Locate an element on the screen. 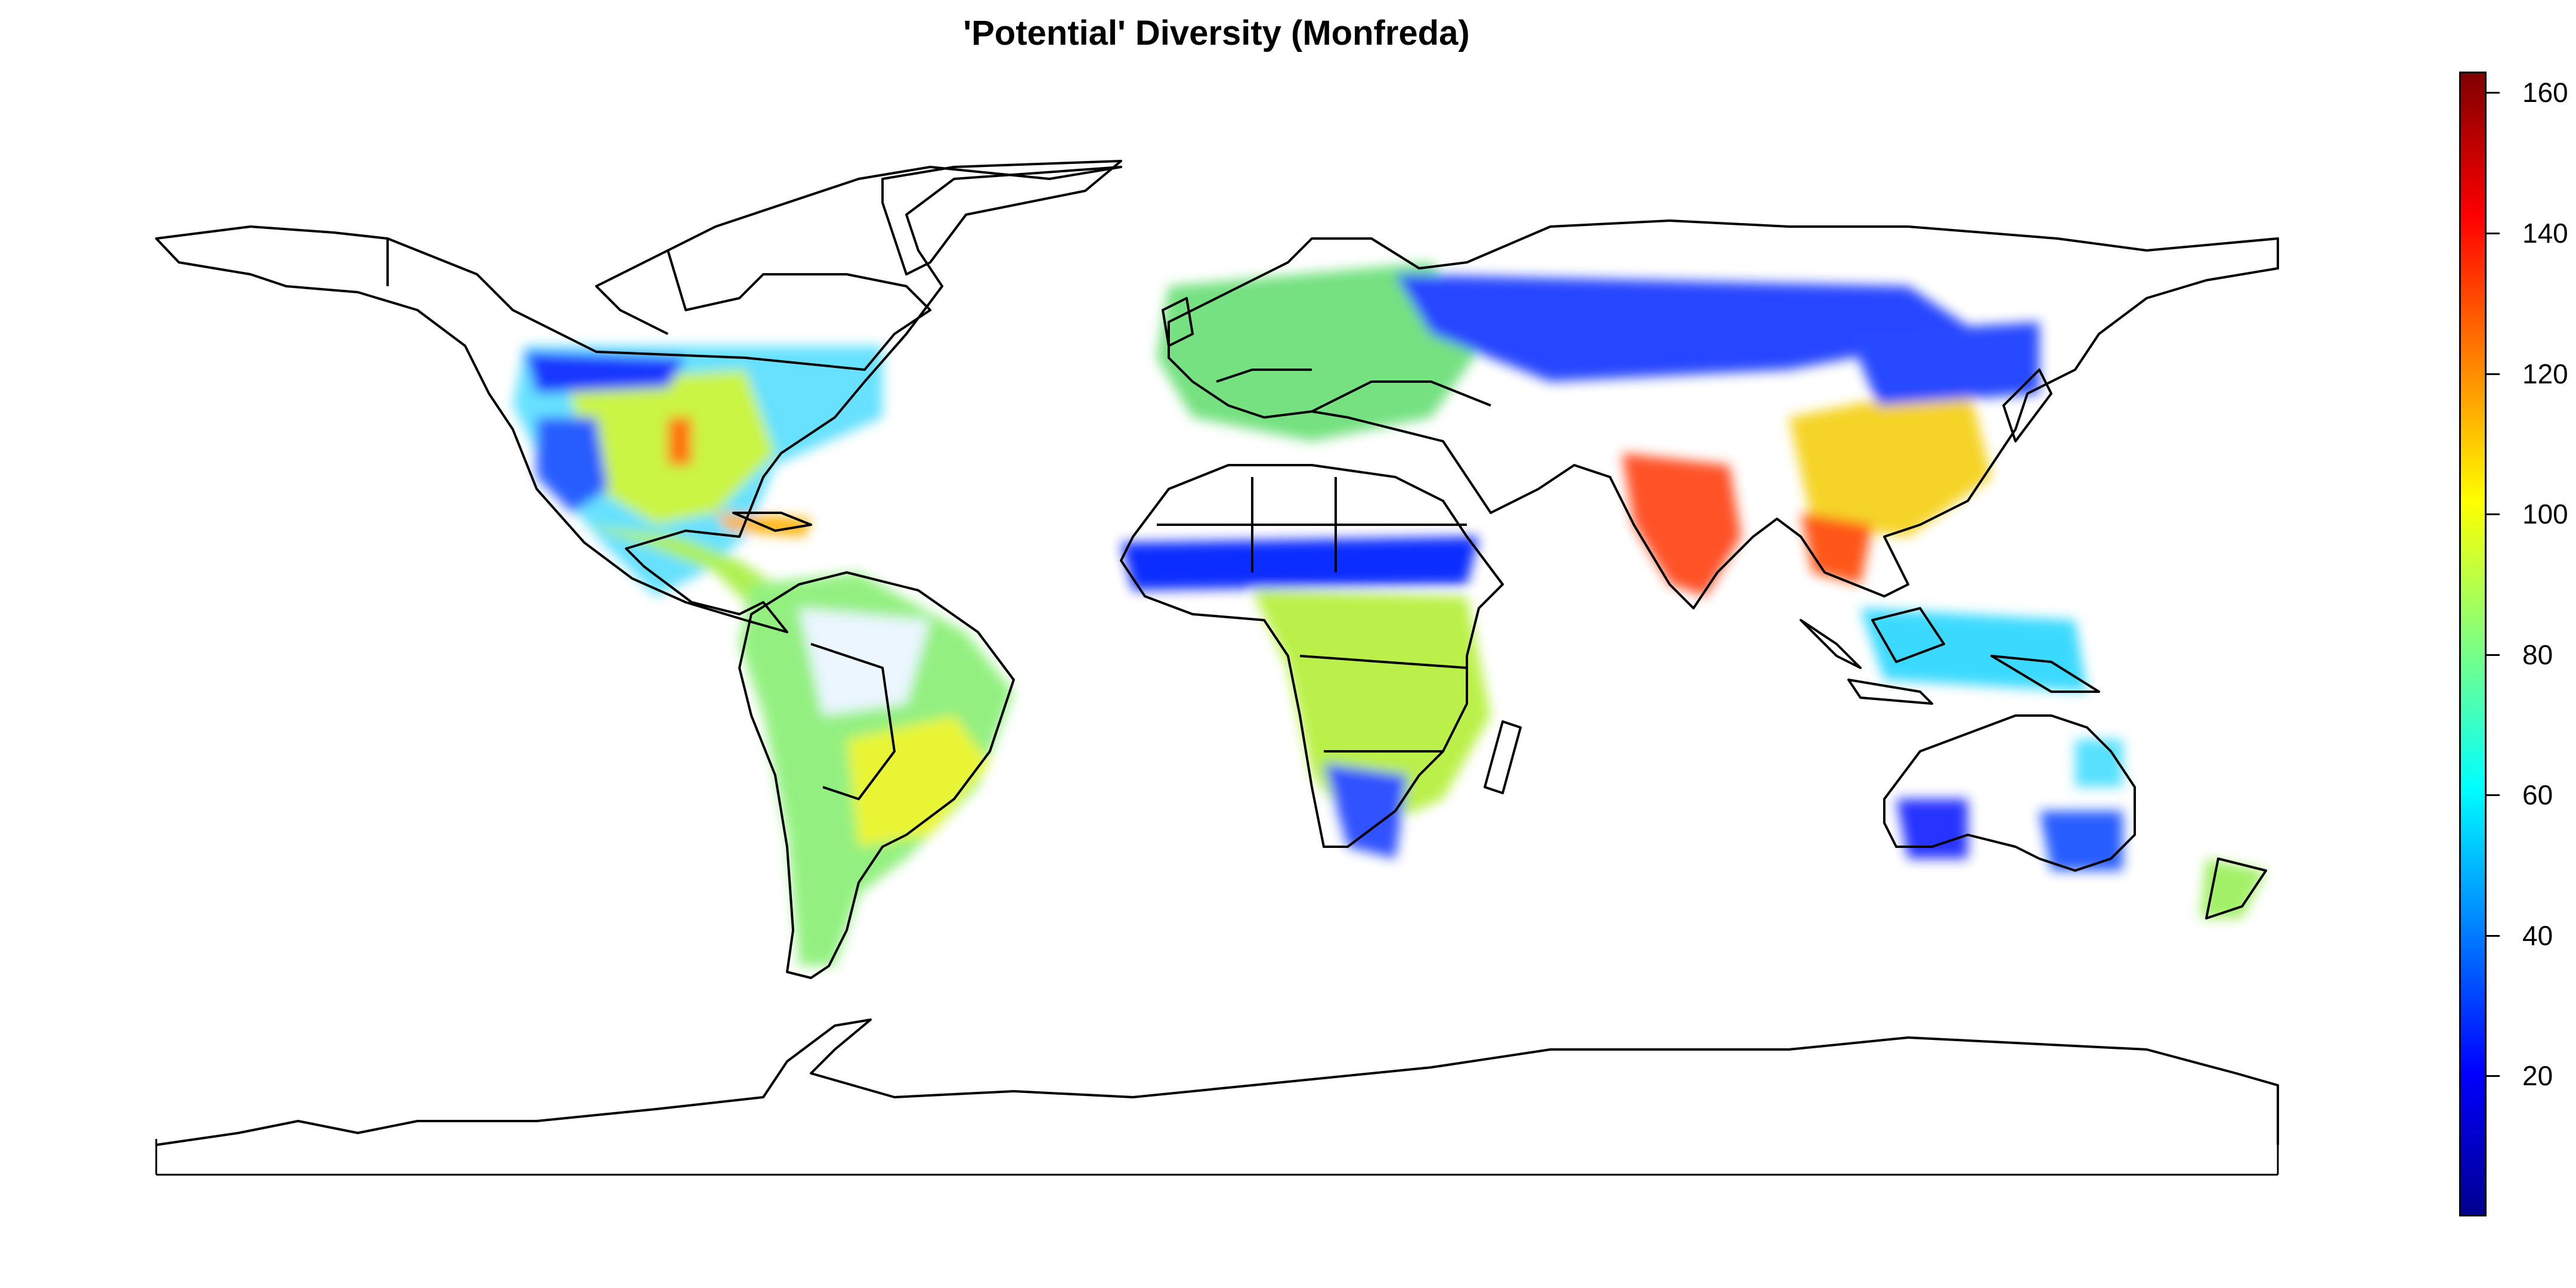 This screenshot has height=1288, width=2576. map-title: 'Potential' Diversity (Monfreda) is located at coordinates (1216, 33).